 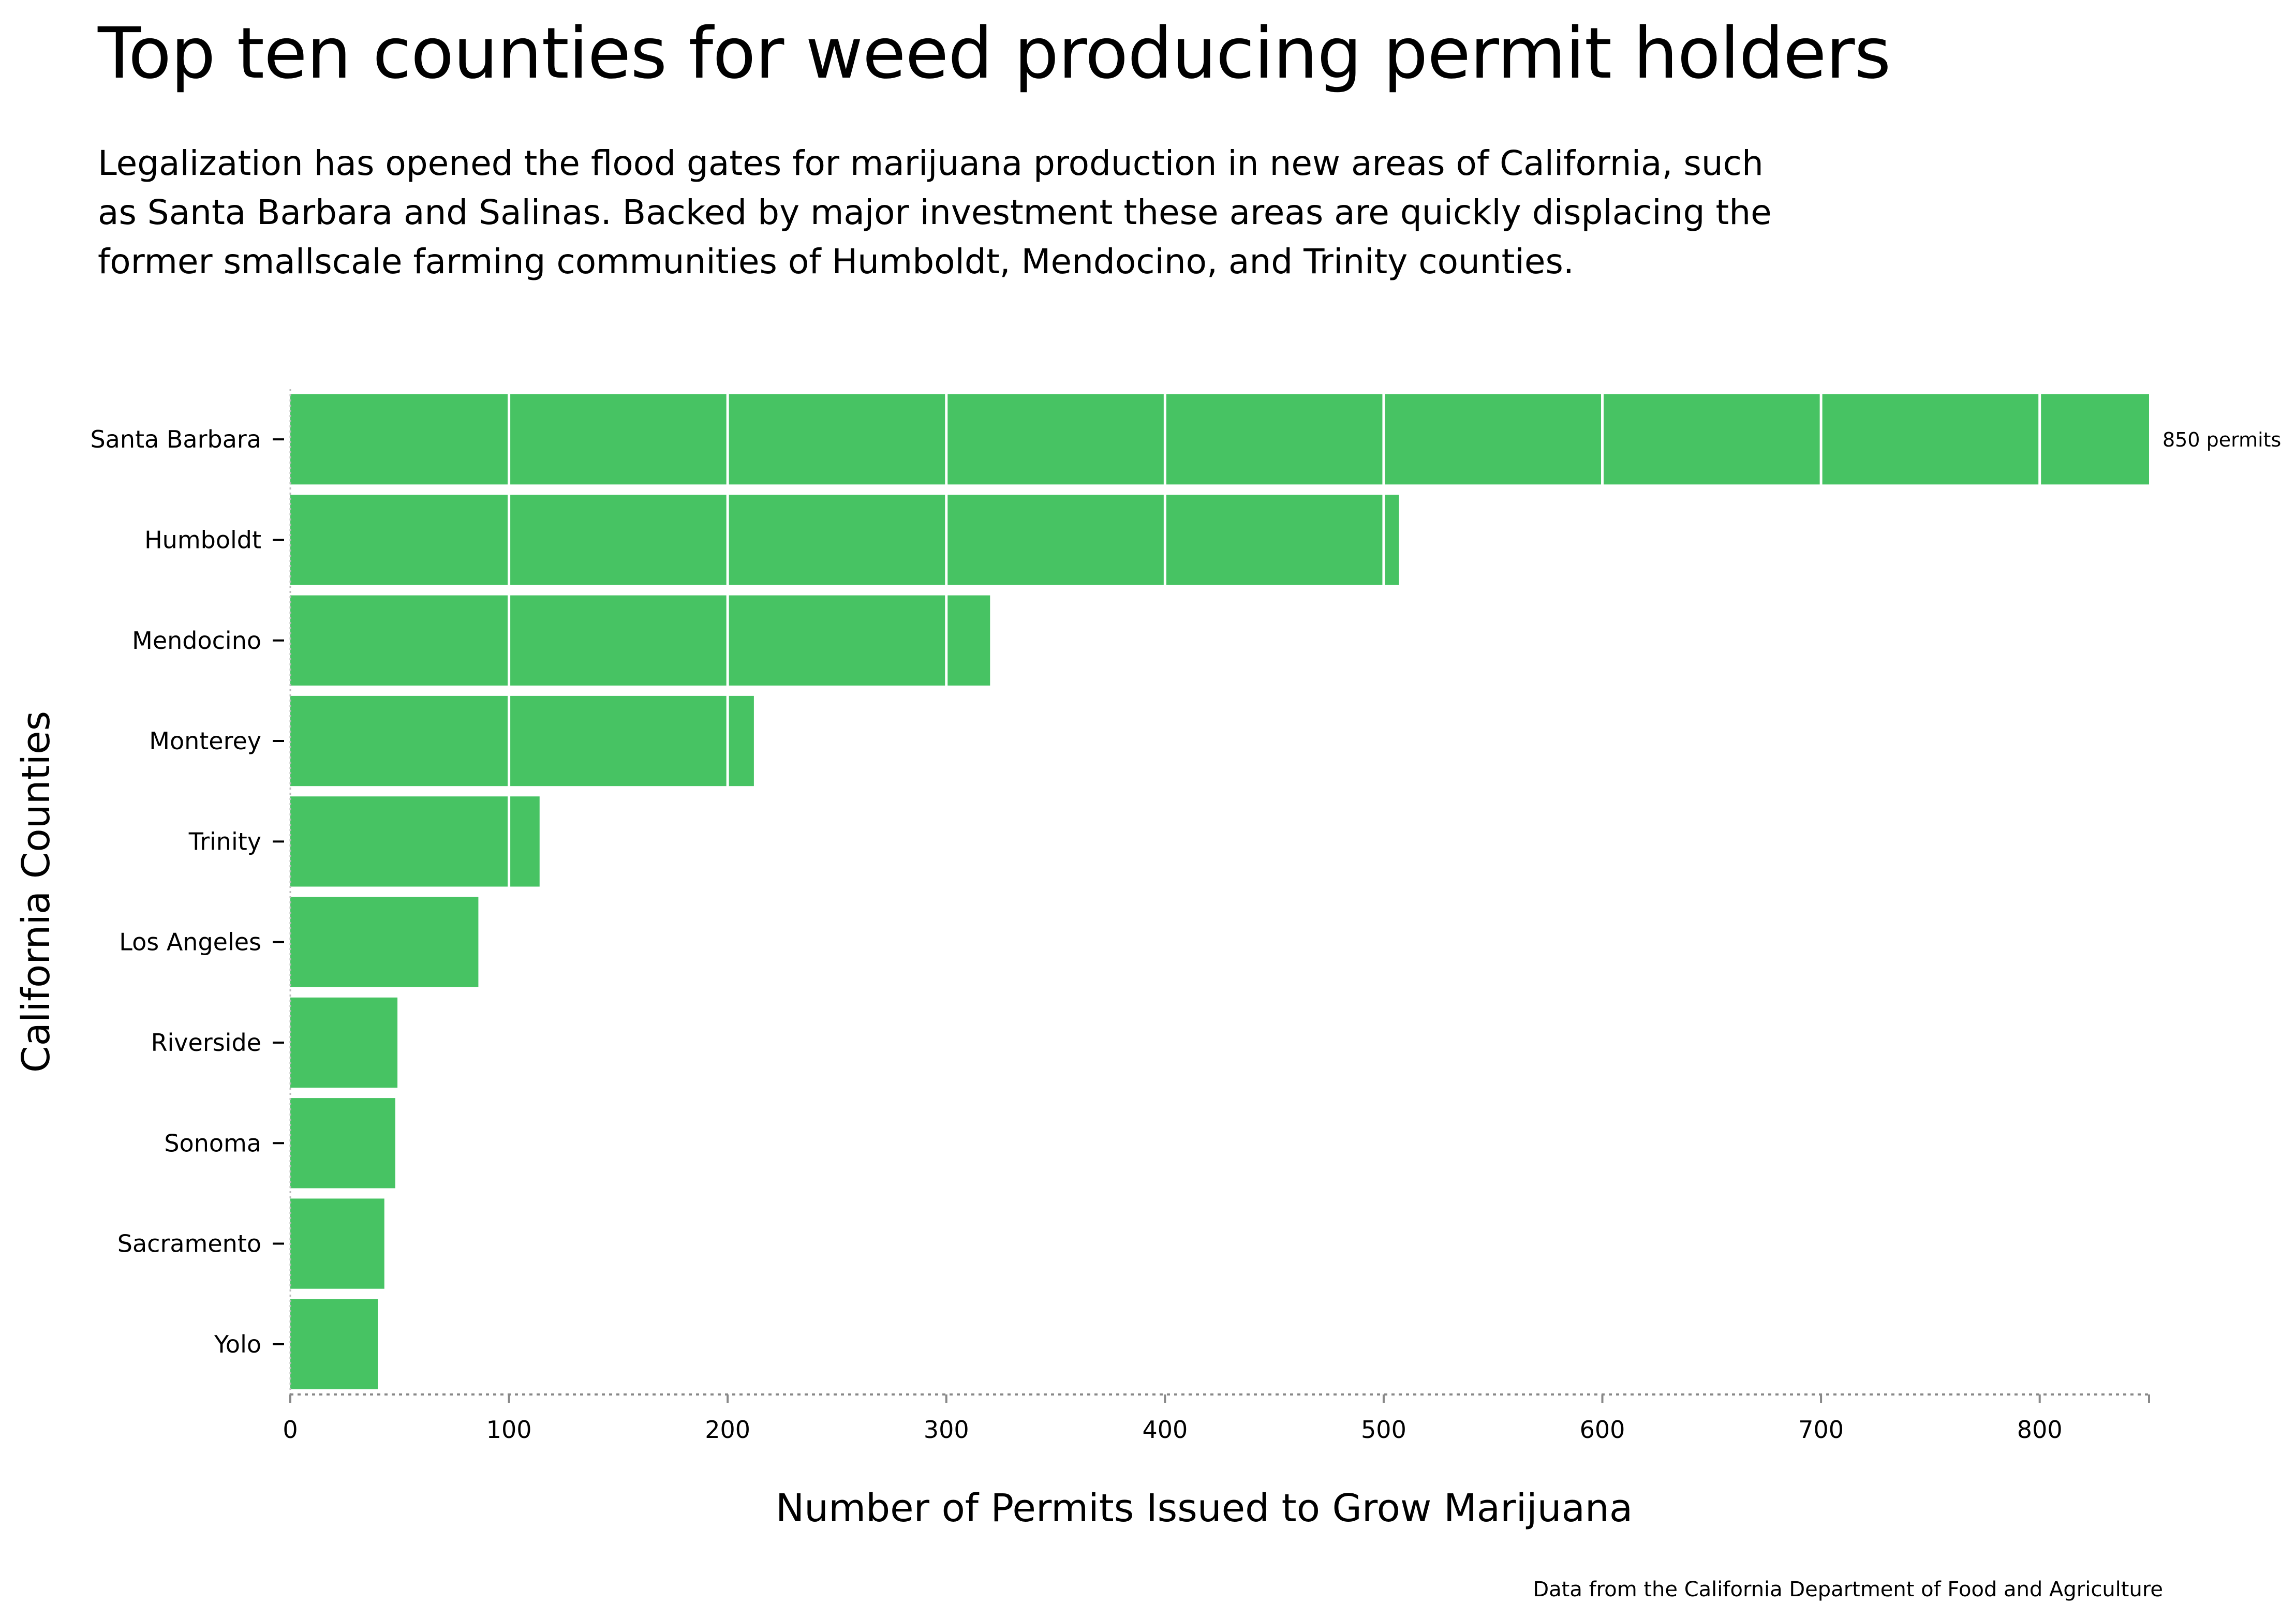 I want to click on bar-trinity, so click(x=415, y=841).